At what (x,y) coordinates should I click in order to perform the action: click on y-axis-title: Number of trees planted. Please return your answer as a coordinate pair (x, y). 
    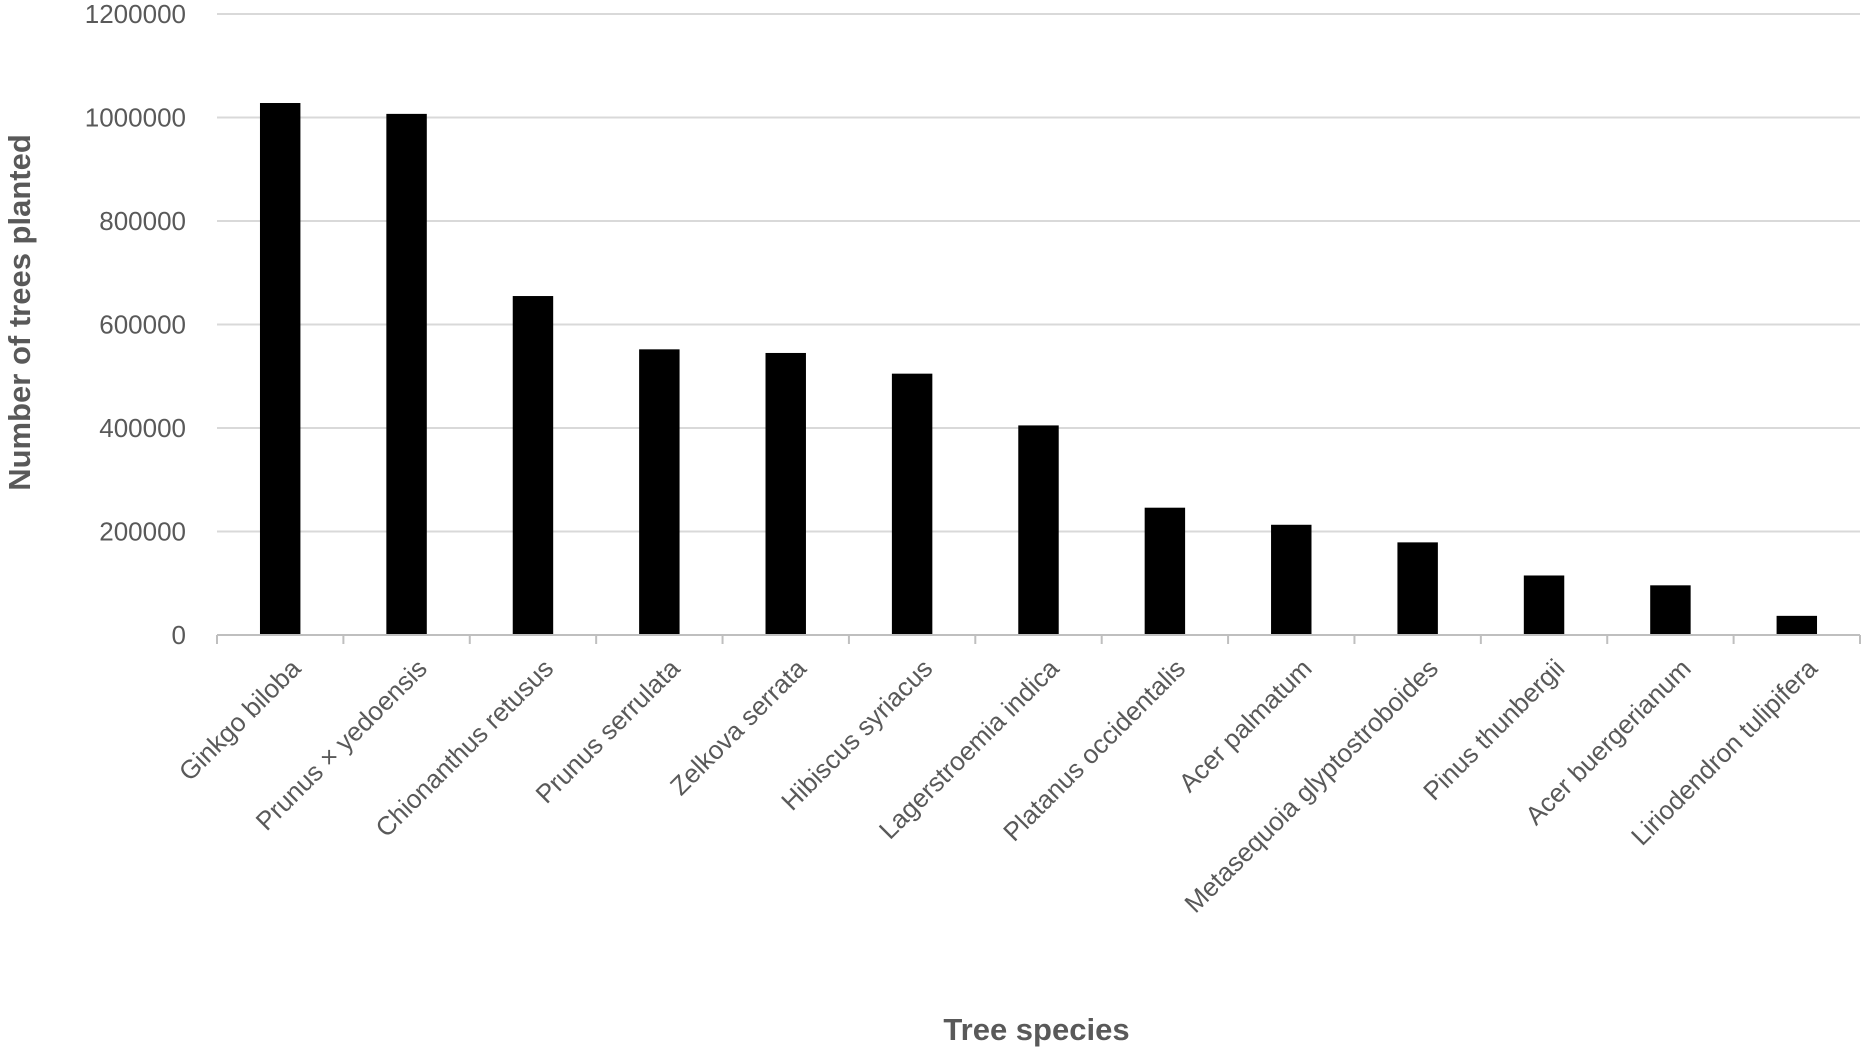
    Looking at the image, I should click on (19, 312).